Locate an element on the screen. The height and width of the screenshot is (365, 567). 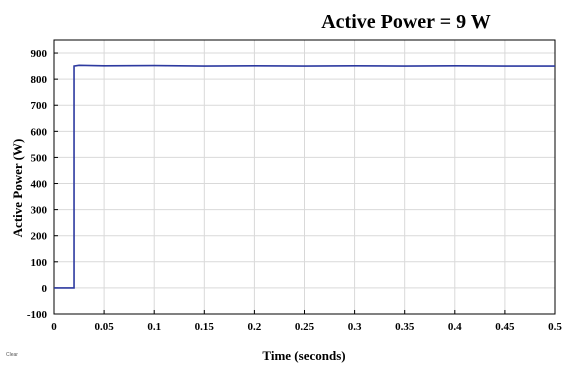
x-tick-label: 0 is located at coordinates (54, 327).